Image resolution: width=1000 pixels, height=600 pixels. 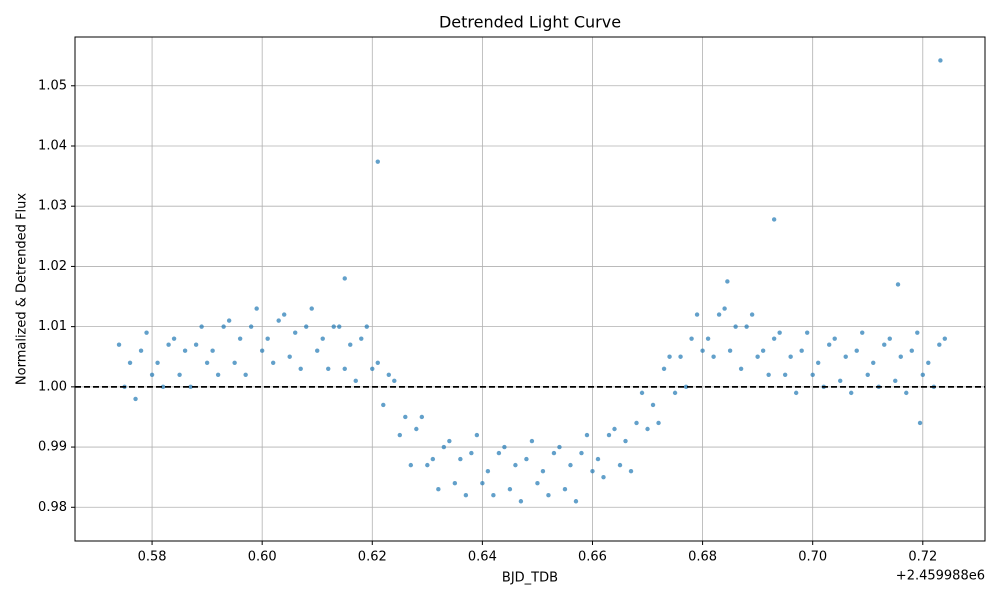 What do you see at coordinates (372, 557) in the screenshot?
I see `x-tick-label: 0.62` at bounding box center [372, 557].